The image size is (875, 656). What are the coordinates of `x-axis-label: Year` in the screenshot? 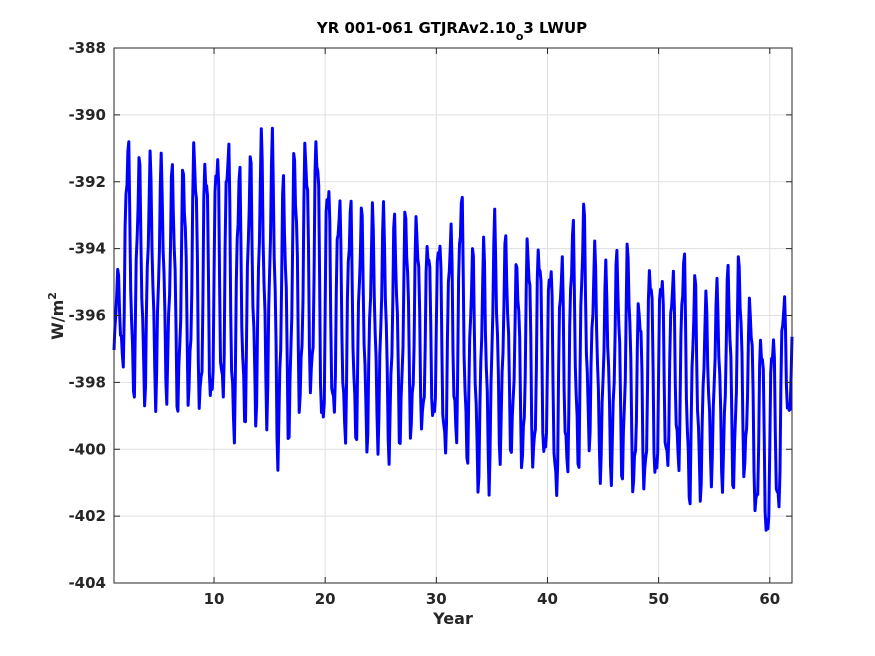 It's located at (452, 618).